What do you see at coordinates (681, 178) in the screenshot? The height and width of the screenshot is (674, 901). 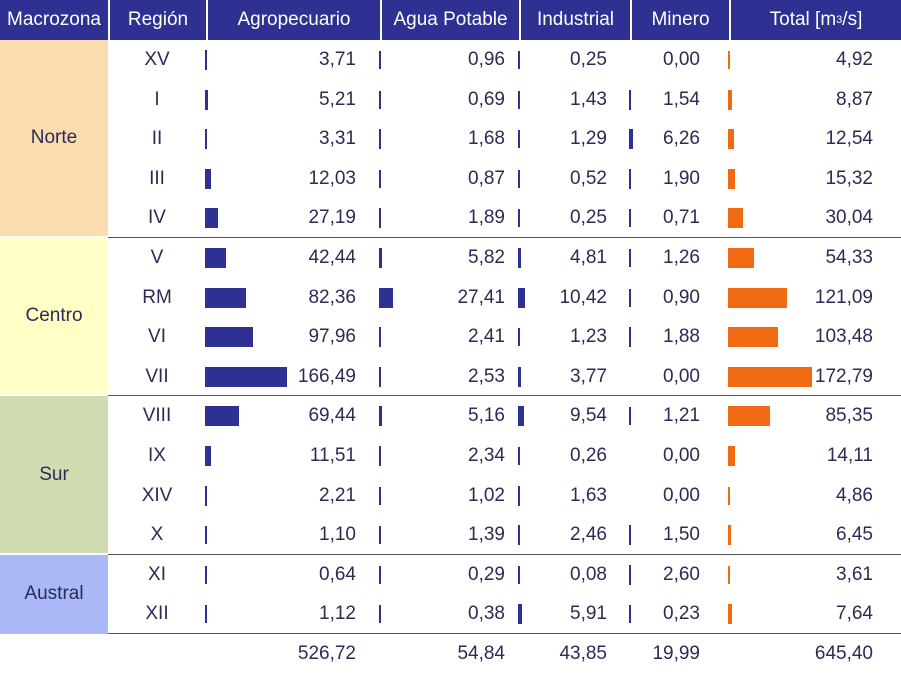 I see `value-minero: 1,90` at bounding box center [681, 178].